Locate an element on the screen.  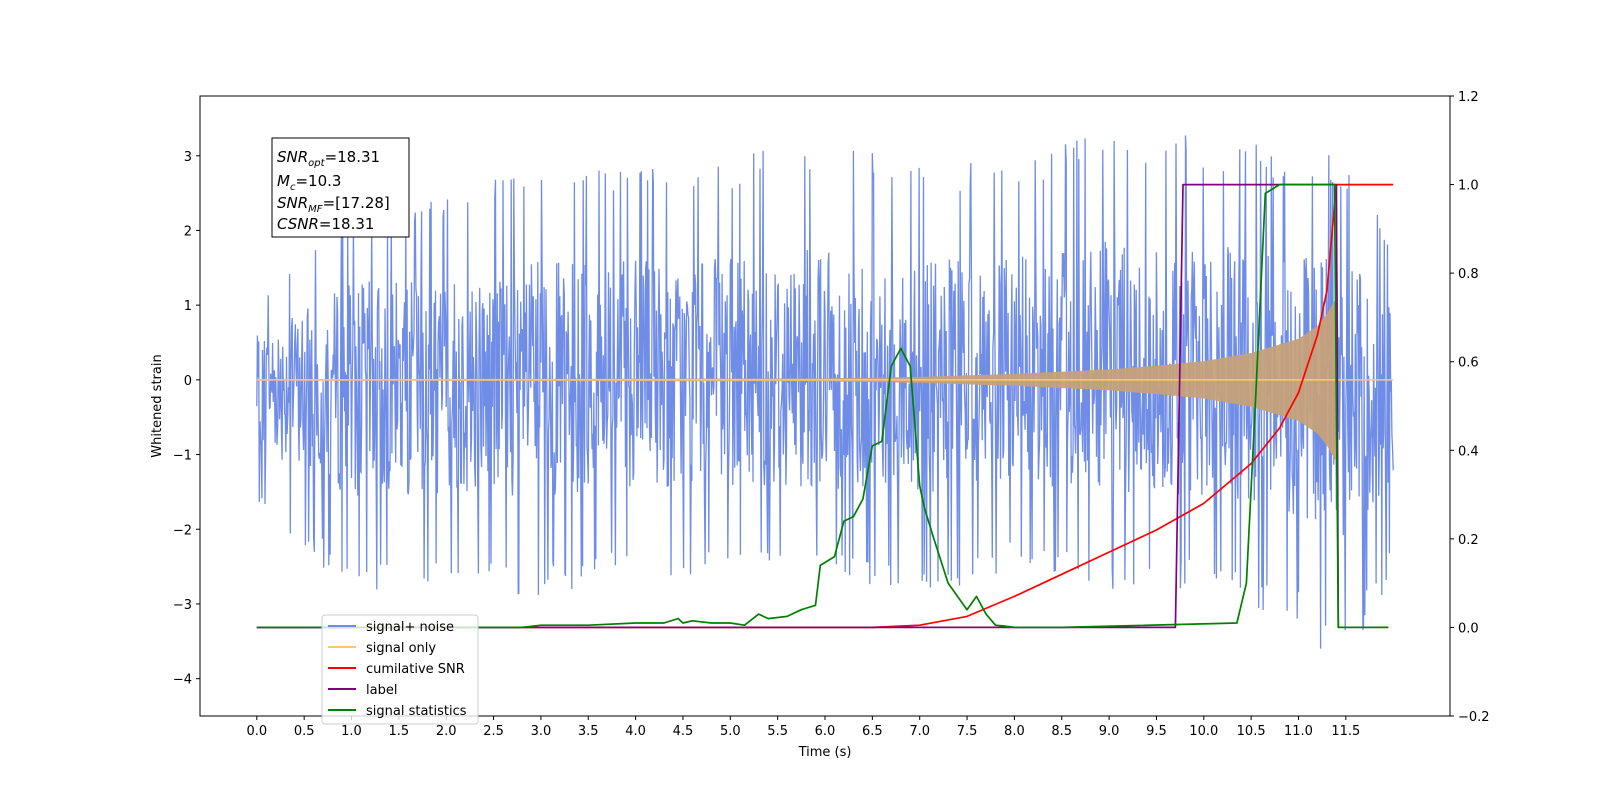
y-tick-label-left: −1 is located at coordinates (182, 456).